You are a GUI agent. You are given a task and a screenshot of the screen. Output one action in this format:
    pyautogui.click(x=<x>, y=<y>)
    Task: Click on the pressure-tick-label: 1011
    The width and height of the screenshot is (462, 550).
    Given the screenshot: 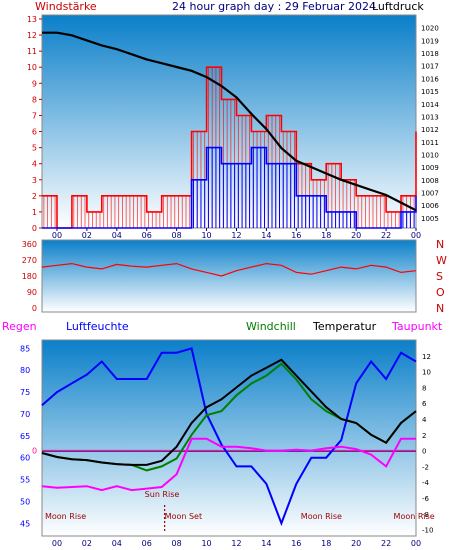 What is the action you would take?
    pyautogui.click(x=430, y=143)
    